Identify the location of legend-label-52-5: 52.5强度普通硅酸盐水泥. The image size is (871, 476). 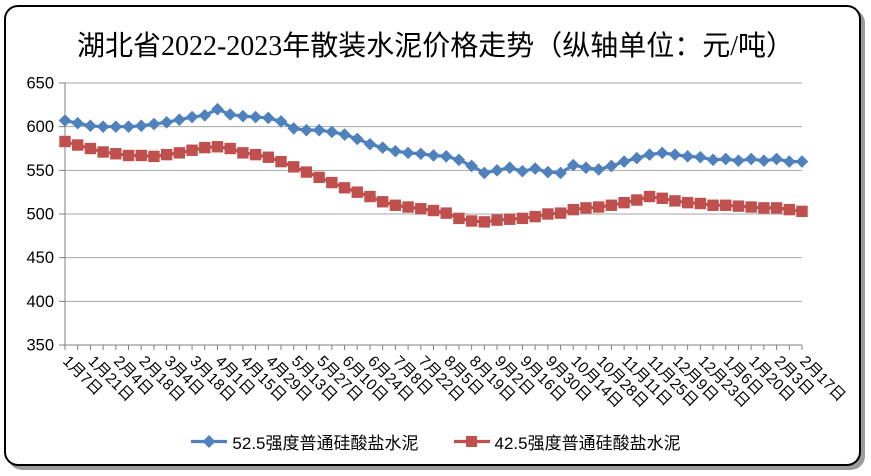
(325, 443).